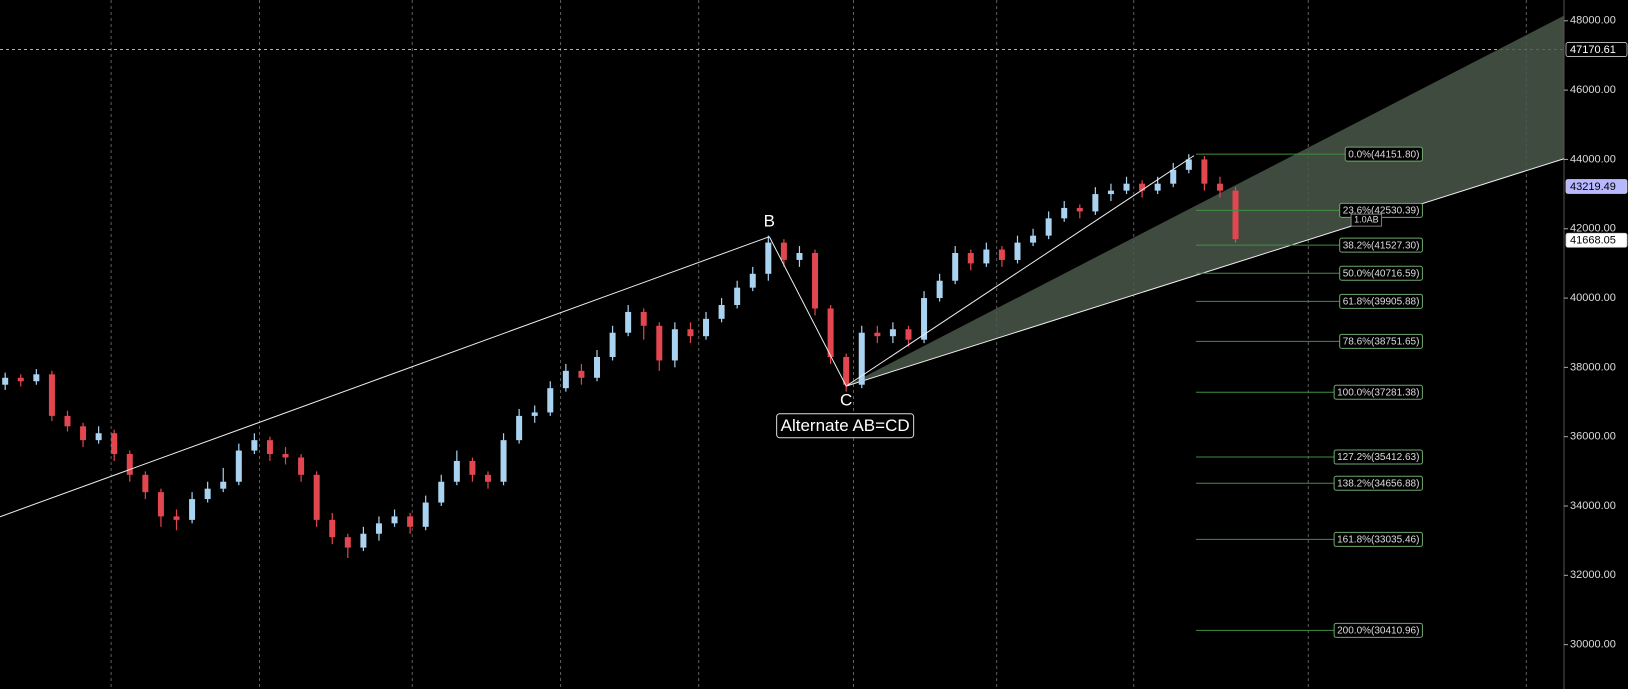 The width and height of the screenshot is (1628, 689). What do you see at coordinates (1309, 301) in the screenshot?
I see `fib-level: 61.8%(39905.88)` at bounding box center [1309, 301].